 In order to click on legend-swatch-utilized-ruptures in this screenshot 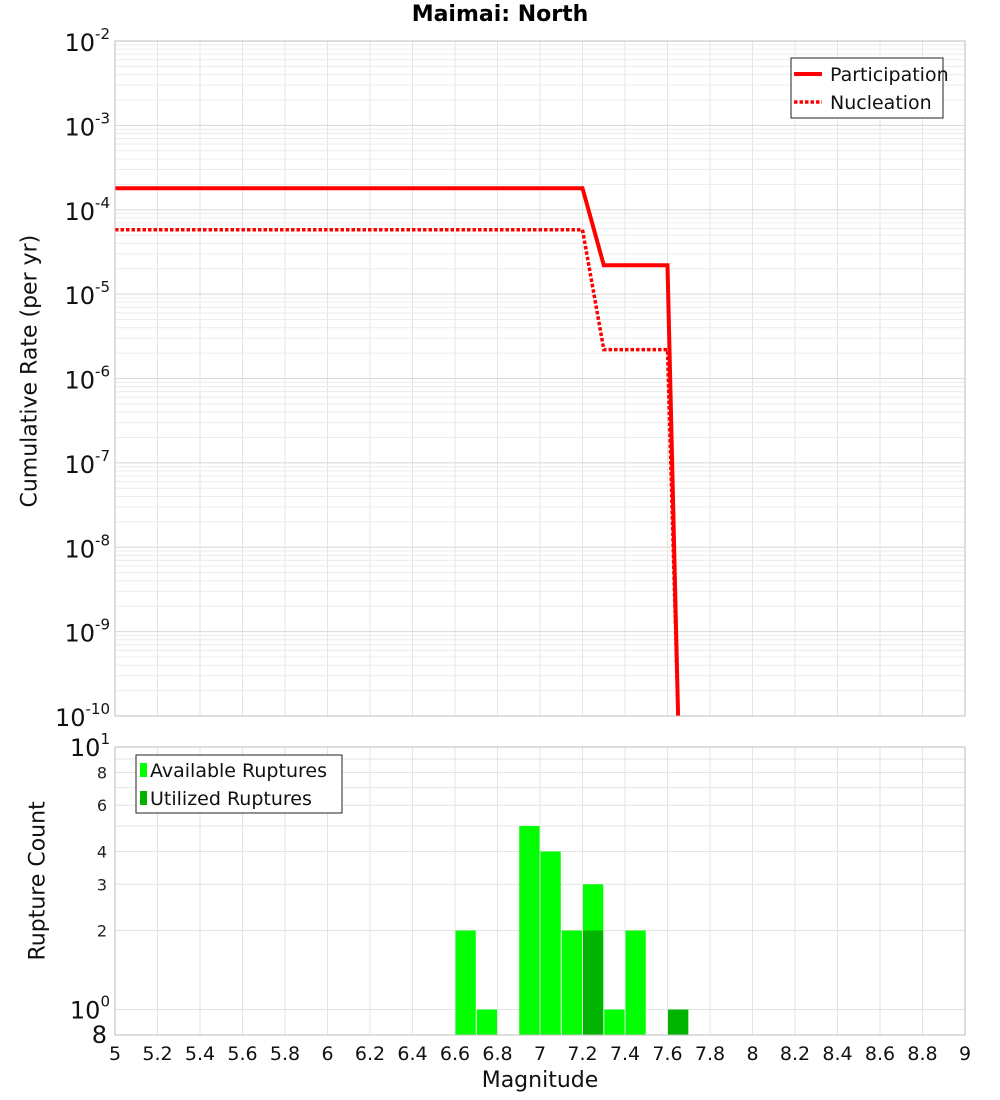, I will do `click(143, 798)`.